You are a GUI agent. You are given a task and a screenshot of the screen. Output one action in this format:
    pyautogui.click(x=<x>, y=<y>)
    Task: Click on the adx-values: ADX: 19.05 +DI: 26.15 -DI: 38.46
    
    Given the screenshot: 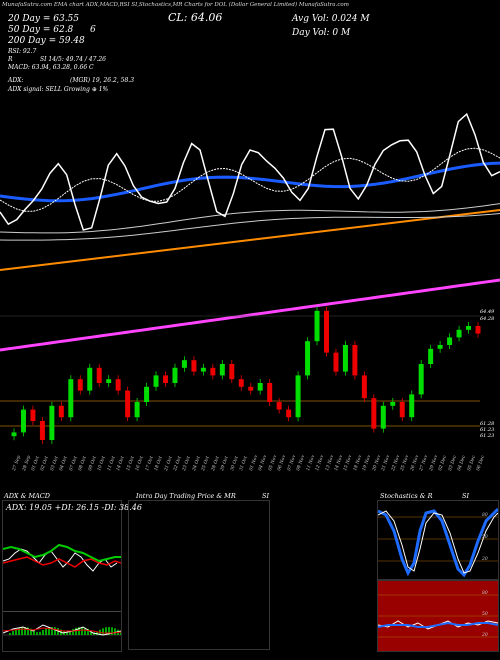 What is the action you would take?
    pyautogui.click(x=74, y=507)
    